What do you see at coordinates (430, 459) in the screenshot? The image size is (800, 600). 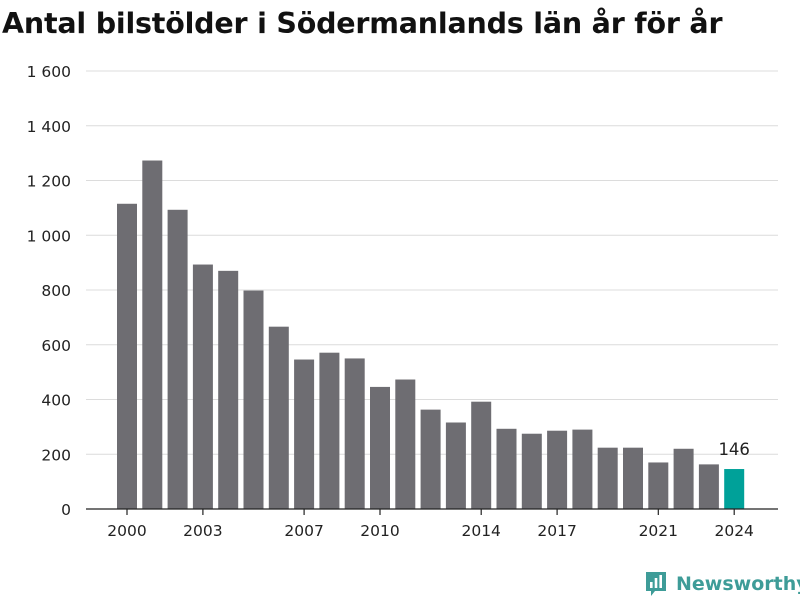 I see `bar-2012` at bounding box center [430, 459].